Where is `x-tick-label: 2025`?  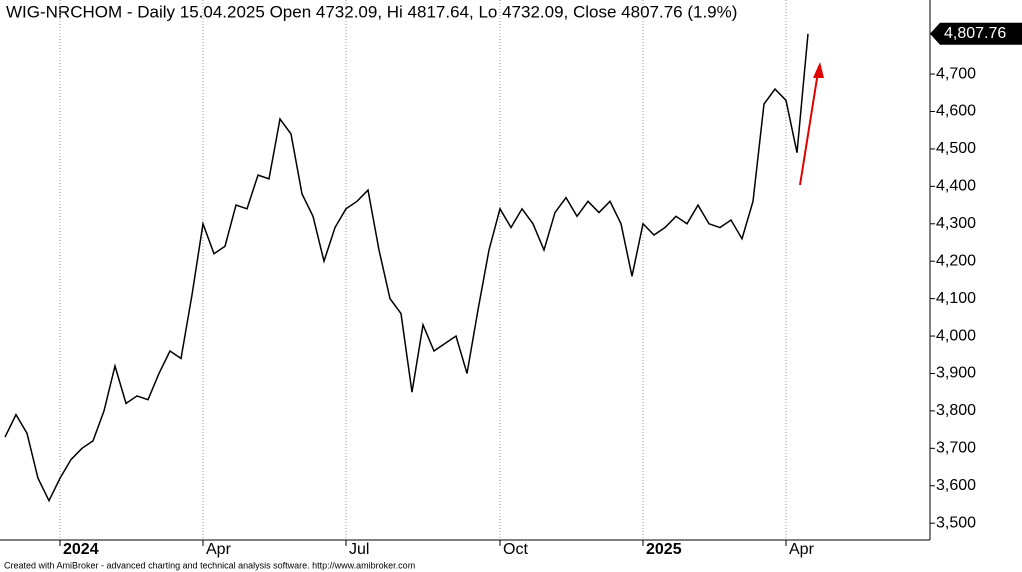 x-tick-label: 2025 is located at coordinates (664, 549).